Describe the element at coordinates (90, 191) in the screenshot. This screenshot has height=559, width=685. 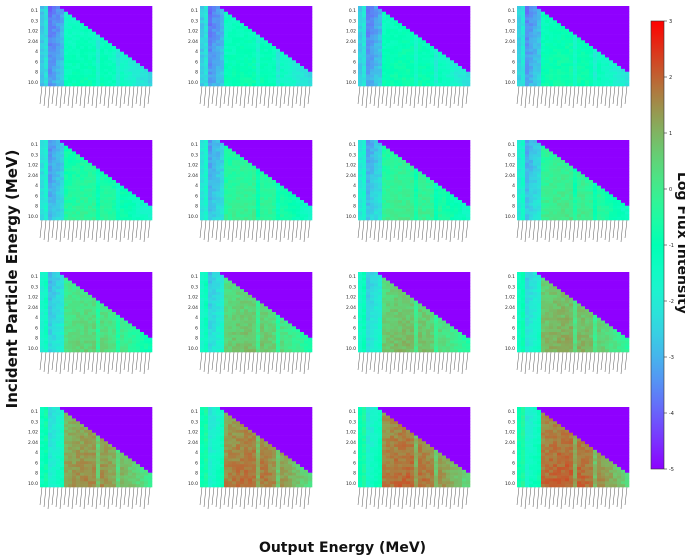
I see `heatmap-panel-r2-c1: 0.10.31.022.0446810.0` at that location.